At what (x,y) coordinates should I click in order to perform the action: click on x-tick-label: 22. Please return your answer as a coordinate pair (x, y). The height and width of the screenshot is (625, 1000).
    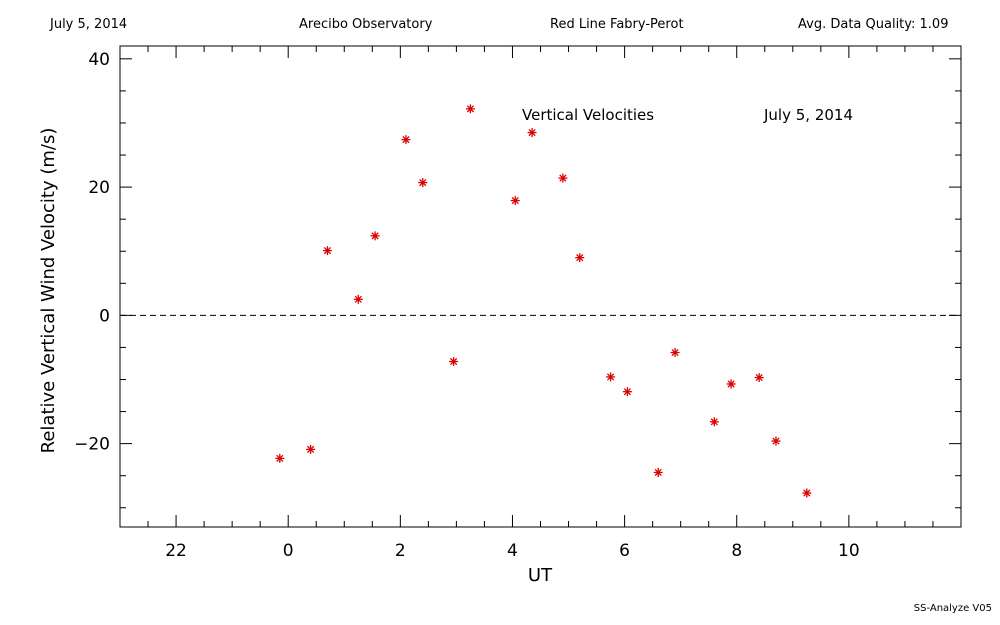
    Looking at the image, I should click on (176, 551).